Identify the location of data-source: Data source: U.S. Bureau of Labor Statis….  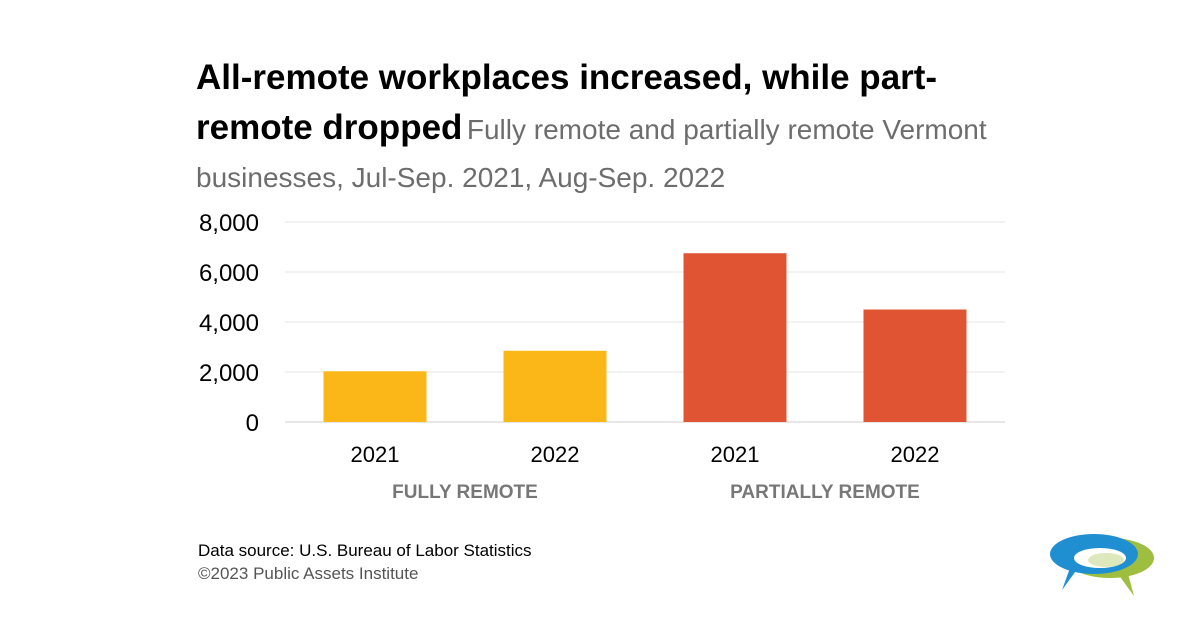
(365, 550).